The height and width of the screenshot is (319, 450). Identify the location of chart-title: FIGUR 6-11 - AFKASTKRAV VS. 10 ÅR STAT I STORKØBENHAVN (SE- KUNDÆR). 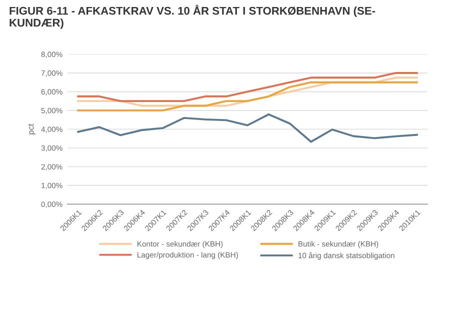
(193, 16).